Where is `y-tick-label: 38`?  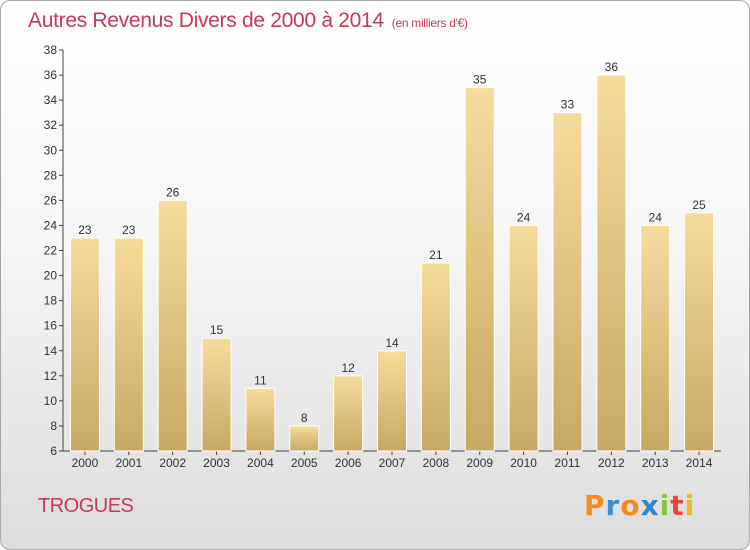 y-tick-label: 38 is located at coordinates (51, 50).